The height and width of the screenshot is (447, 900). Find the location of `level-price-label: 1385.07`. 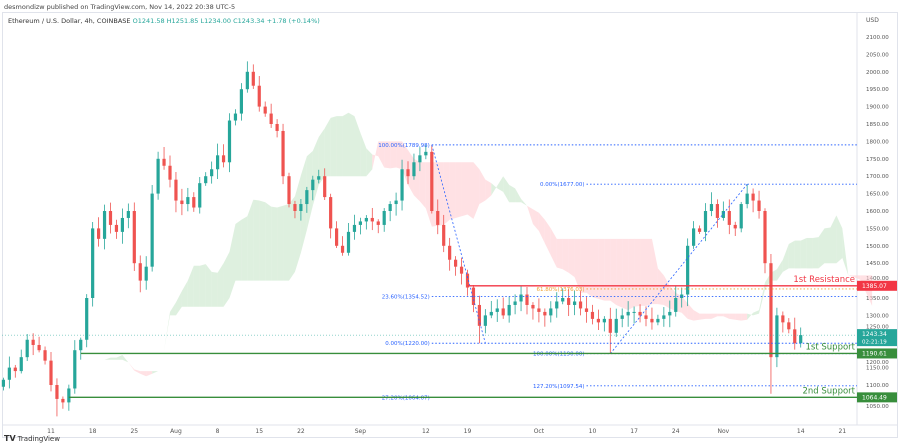

level-price-label: 1385.07 is located at coordinates (874, 286).